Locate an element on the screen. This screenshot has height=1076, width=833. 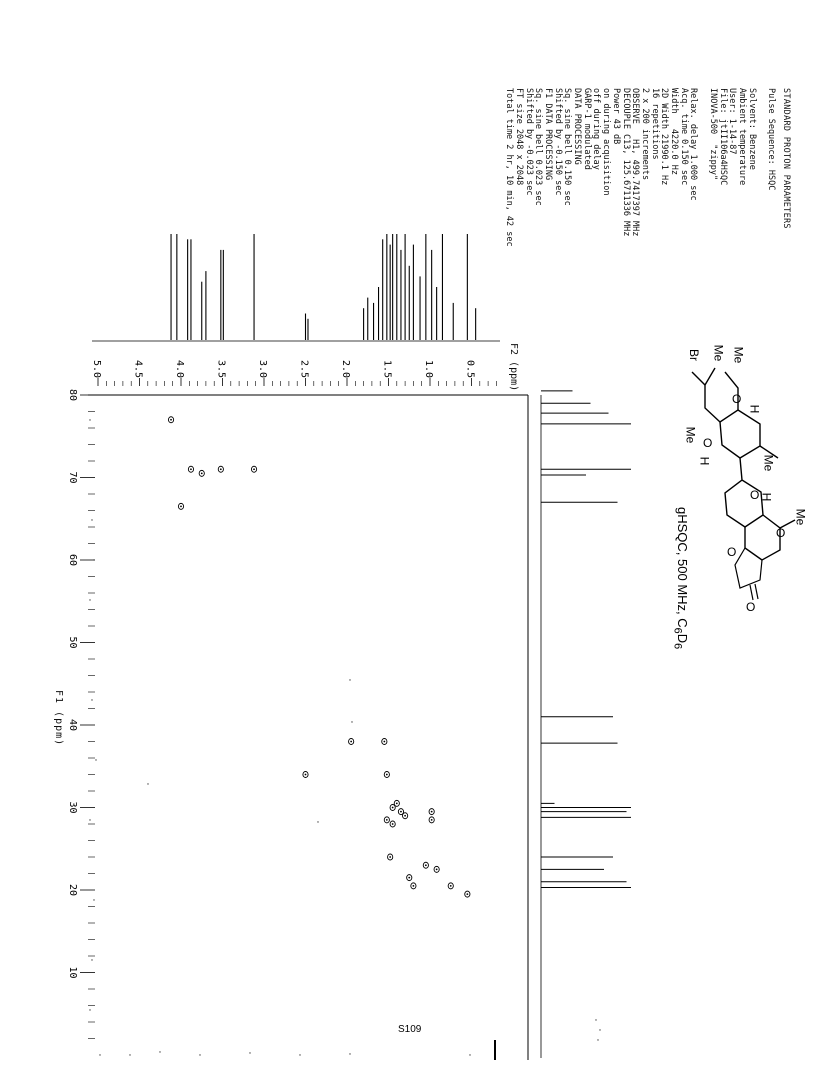
parameter-line: Relax. delay 1.000 sec is located at coordinates (693, 144).